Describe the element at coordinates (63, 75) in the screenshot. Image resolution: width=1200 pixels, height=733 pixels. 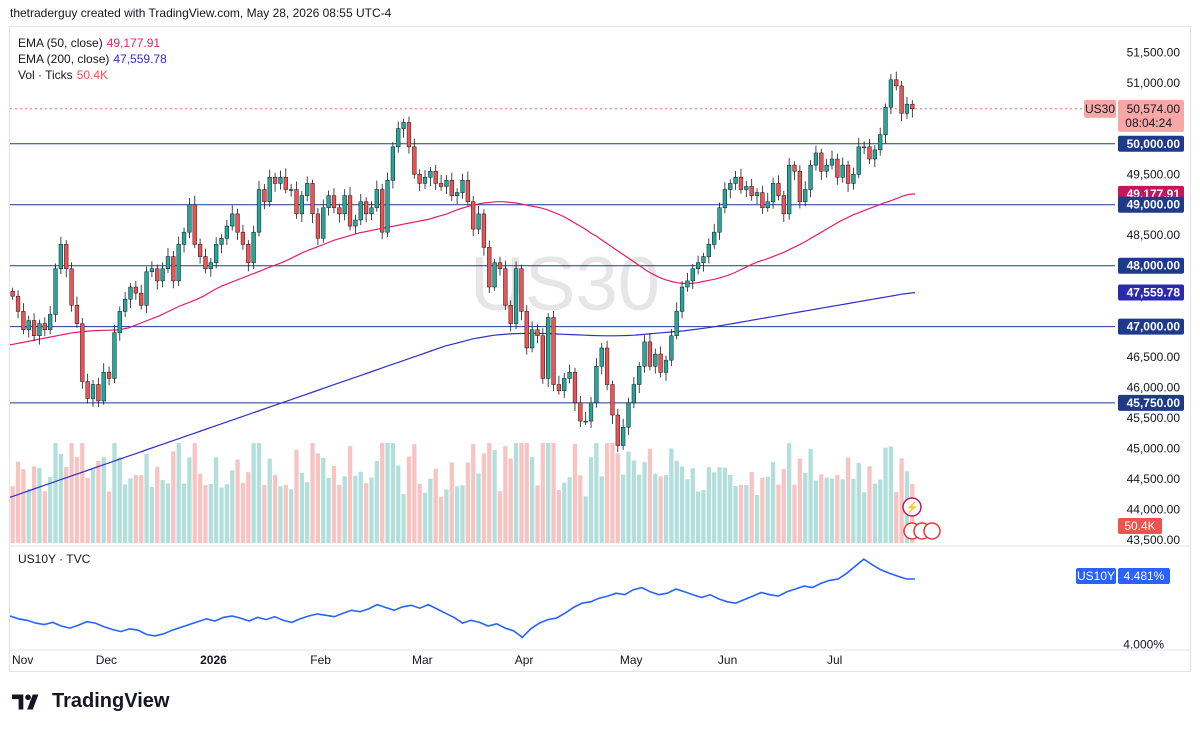
I see `legend-volume: Vol · Ticks 50.4K` at that location.